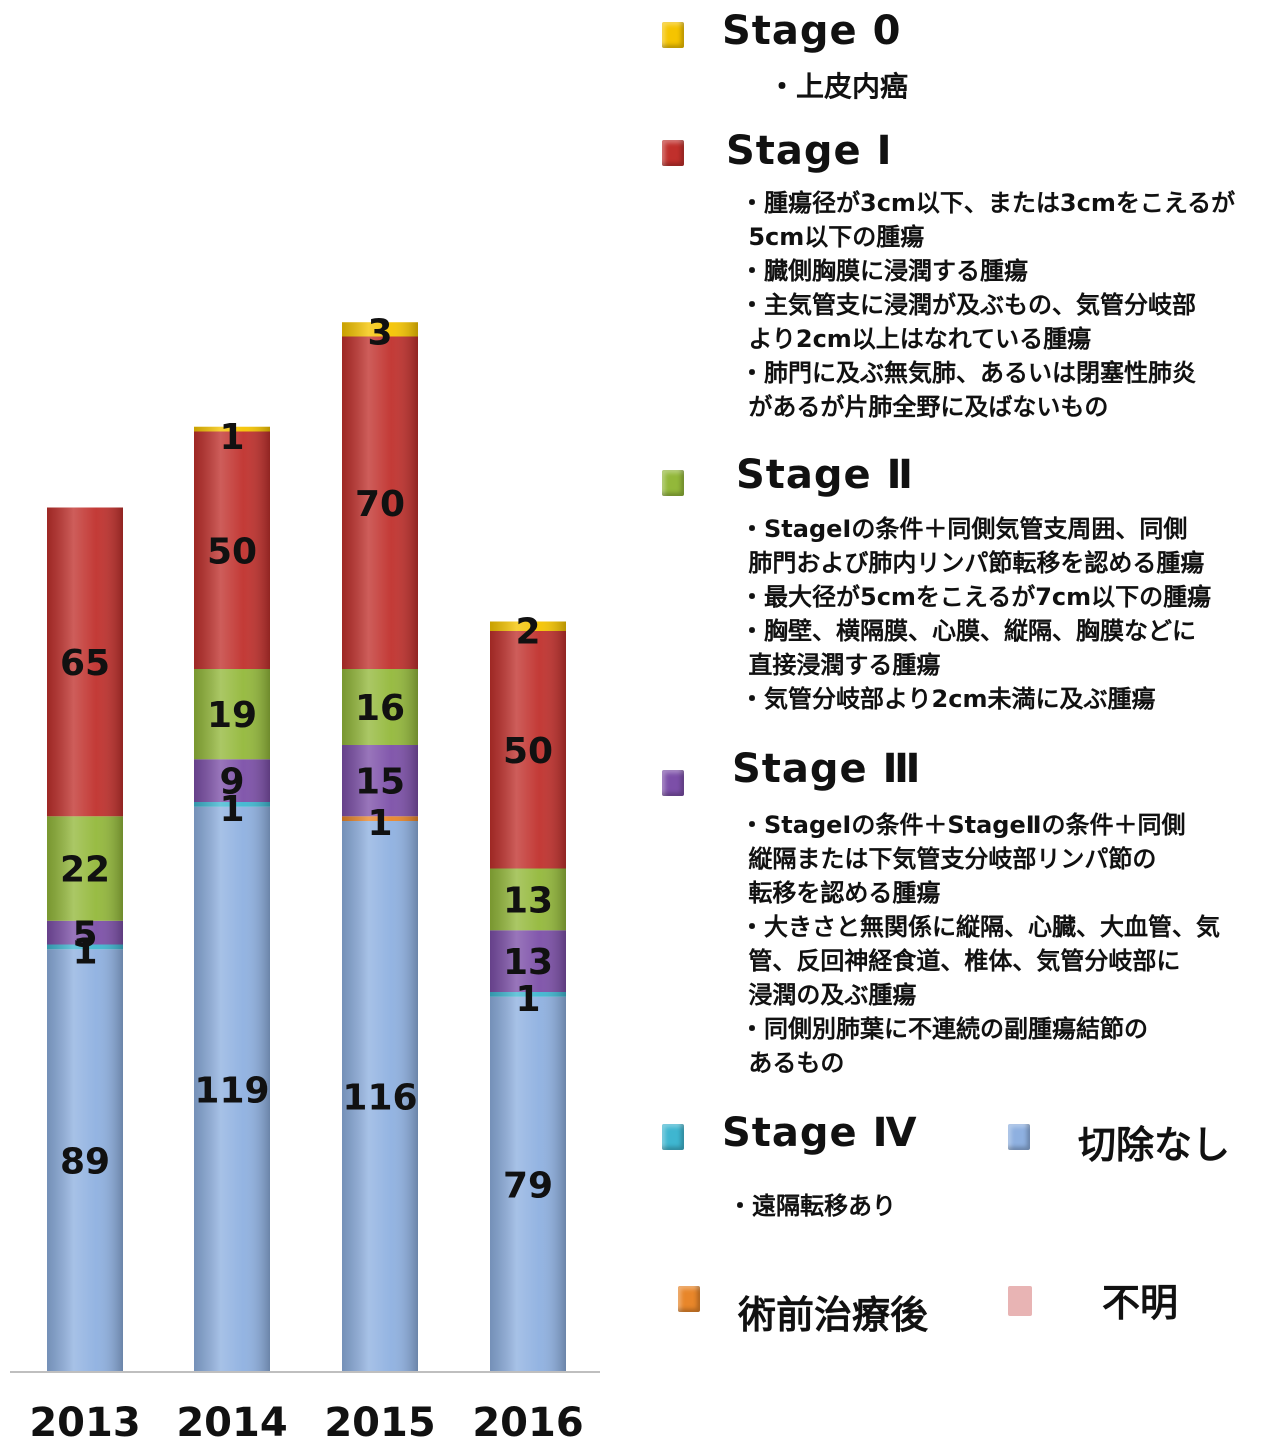 Image resolution: width=1276 pixels, height=1449 pixels. I want to click on data-label-2016: 1, so click(527, 999).